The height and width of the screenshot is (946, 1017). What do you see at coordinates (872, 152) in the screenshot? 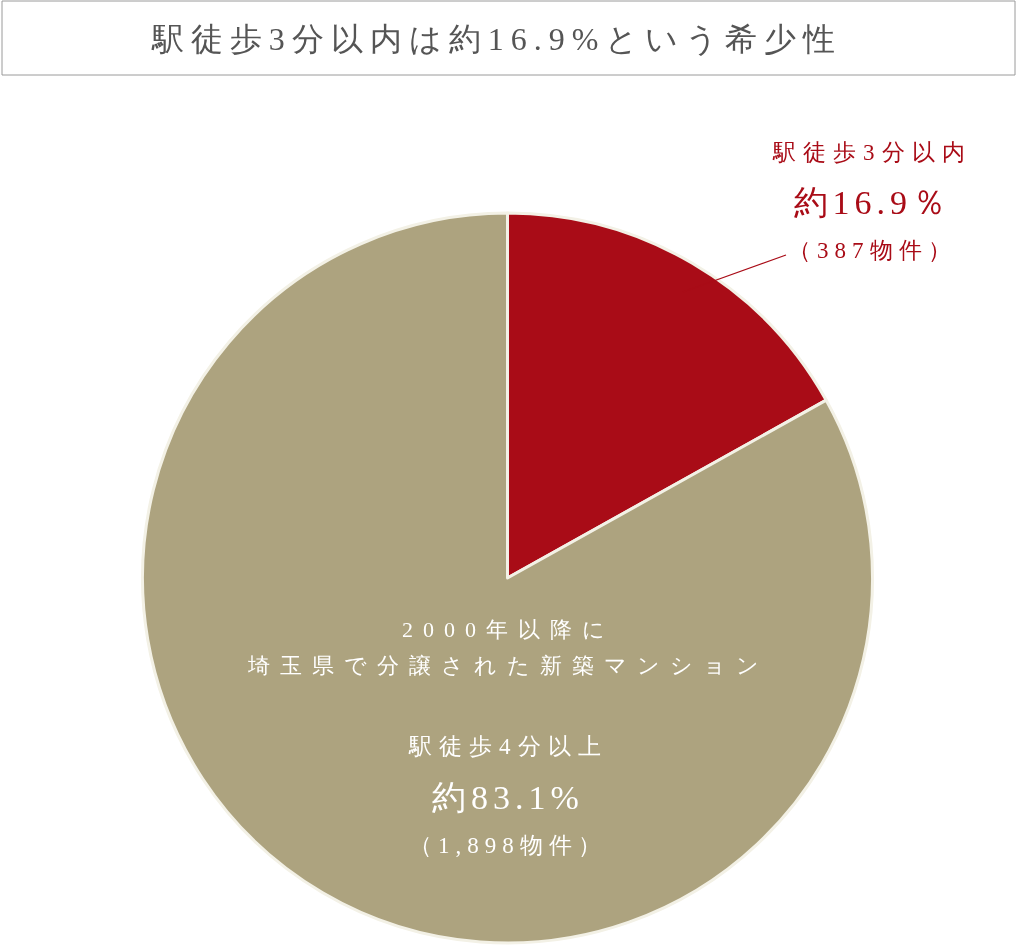
I see `slice-label: 駅徒歩3分以内` at bounding box center [872, 152].